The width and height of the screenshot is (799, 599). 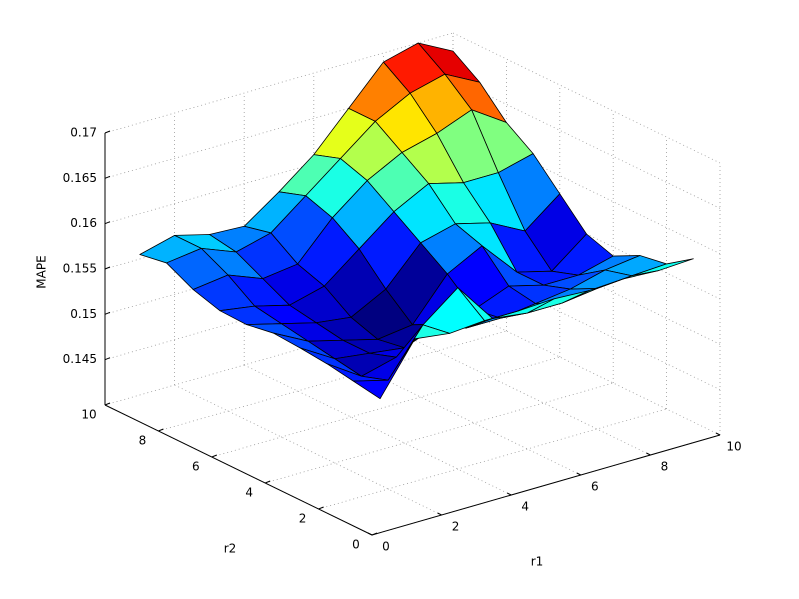 What do you see at coordinates (665, 467) in the screenshot?
I see `x-tick-label: 8` at bounding box center [665, 467].